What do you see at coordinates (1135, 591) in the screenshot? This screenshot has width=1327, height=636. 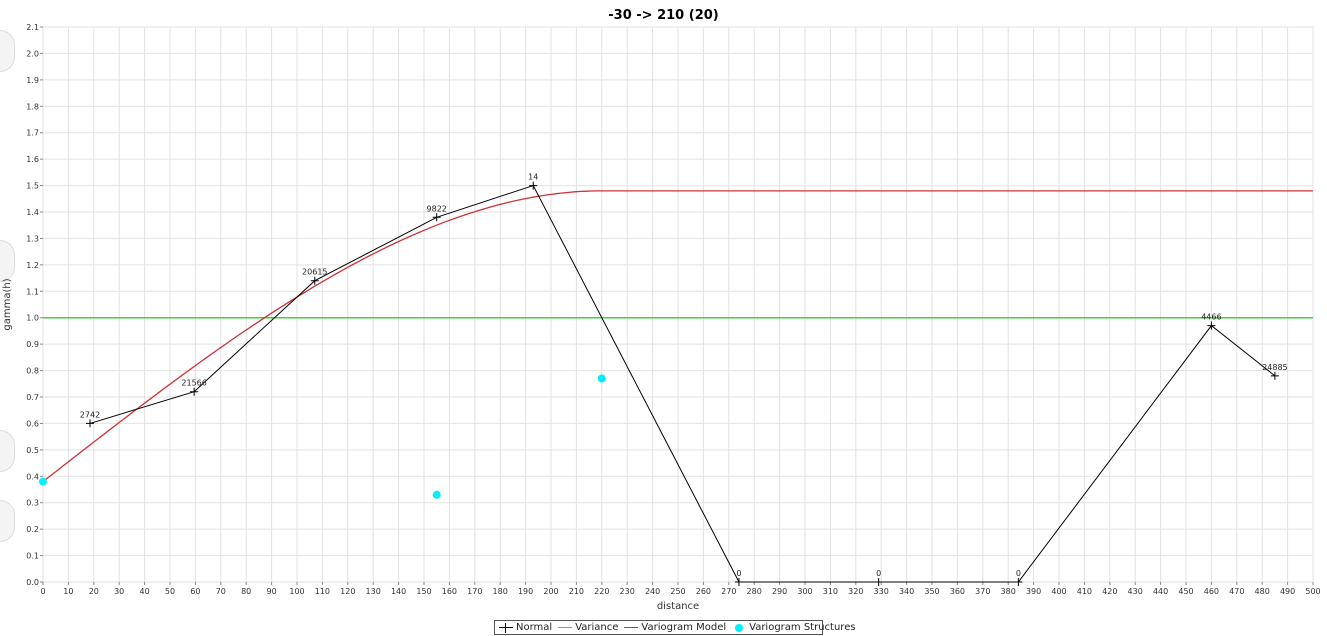 I see `x-tick-label: 430` at bounding box center [1135, 591].